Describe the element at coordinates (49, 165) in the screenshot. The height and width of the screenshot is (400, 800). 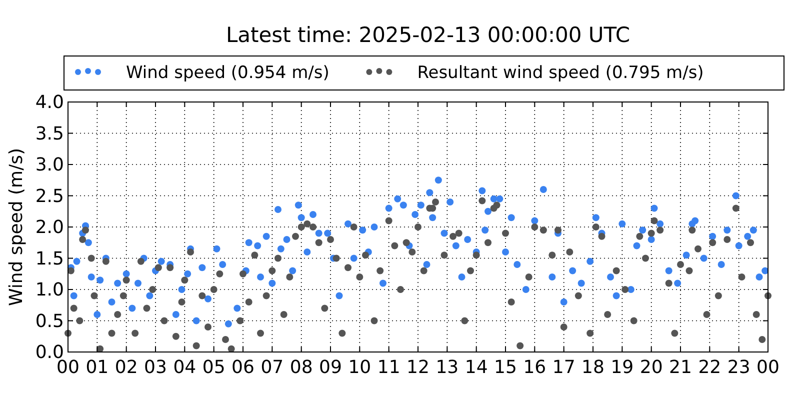
I see `y-tick-label: 3.0` at that location.